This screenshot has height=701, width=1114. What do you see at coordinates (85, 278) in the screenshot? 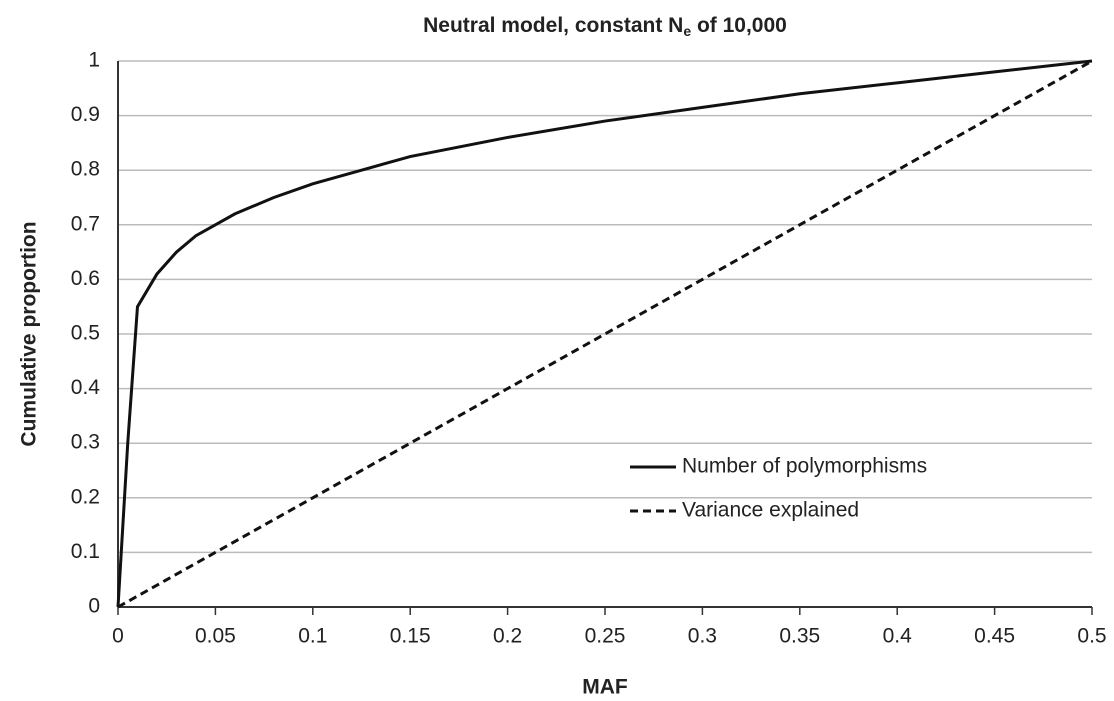
I see `y-tick-label: 0.6` at bounding box center [85, 278].